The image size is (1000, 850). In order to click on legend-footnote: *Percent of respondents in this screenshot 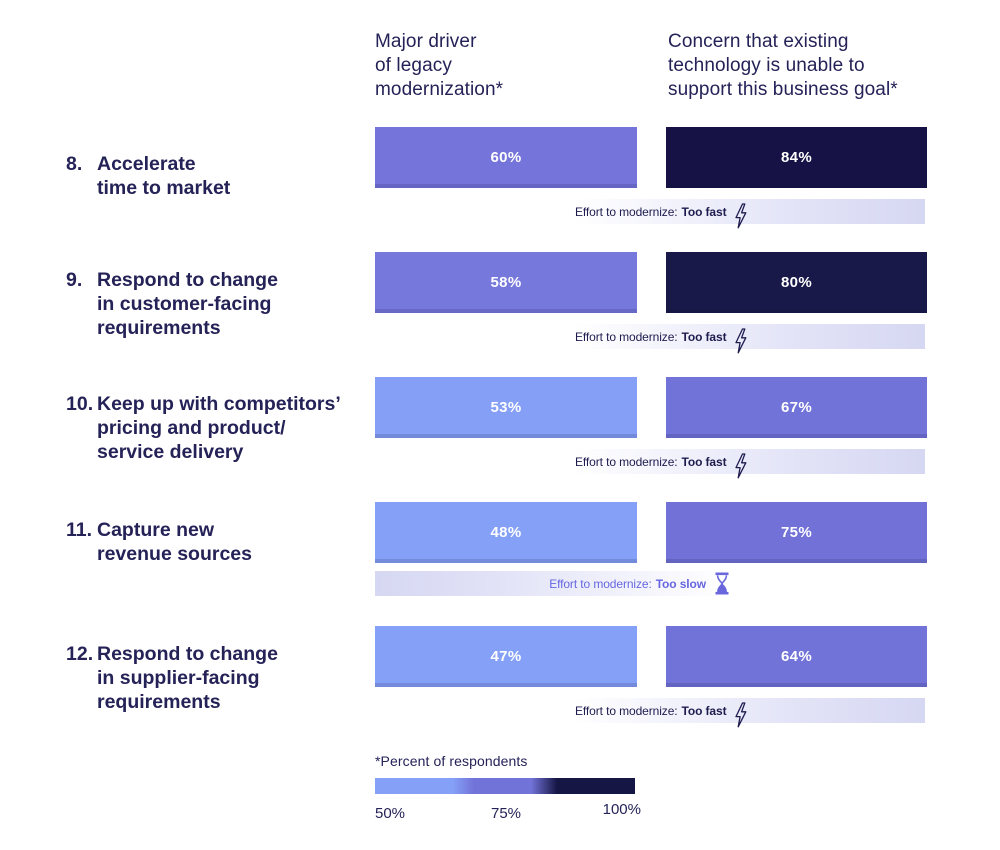, I will do `click(451, 761)`.